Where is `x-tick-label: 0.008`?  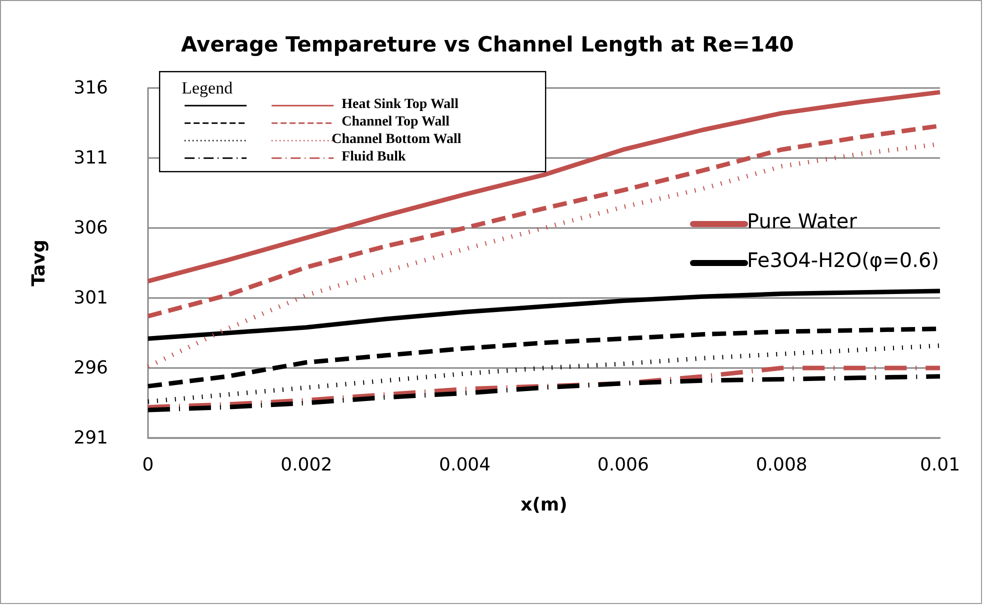 x-tick-label: 0.008 is located at coordinates (782, 465).